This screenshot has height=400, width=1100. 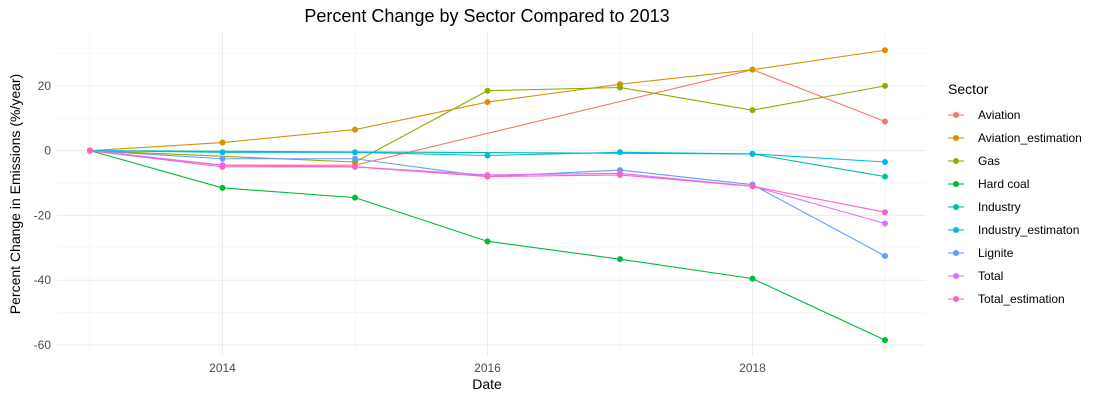 I want to click on x-tick-label: 2018, so click(x=752, y=368).